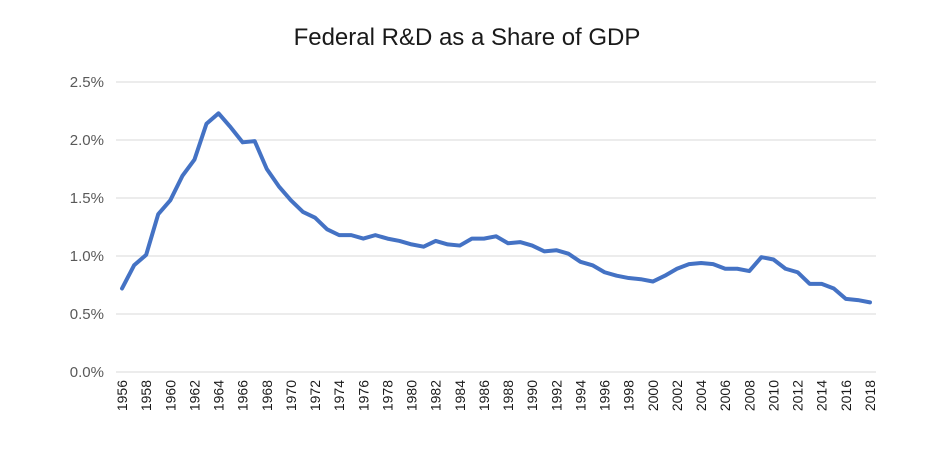 The width and height of the screenshot is (934, 455). I want to click on x-tick-label: 2012, so click(798, 395).